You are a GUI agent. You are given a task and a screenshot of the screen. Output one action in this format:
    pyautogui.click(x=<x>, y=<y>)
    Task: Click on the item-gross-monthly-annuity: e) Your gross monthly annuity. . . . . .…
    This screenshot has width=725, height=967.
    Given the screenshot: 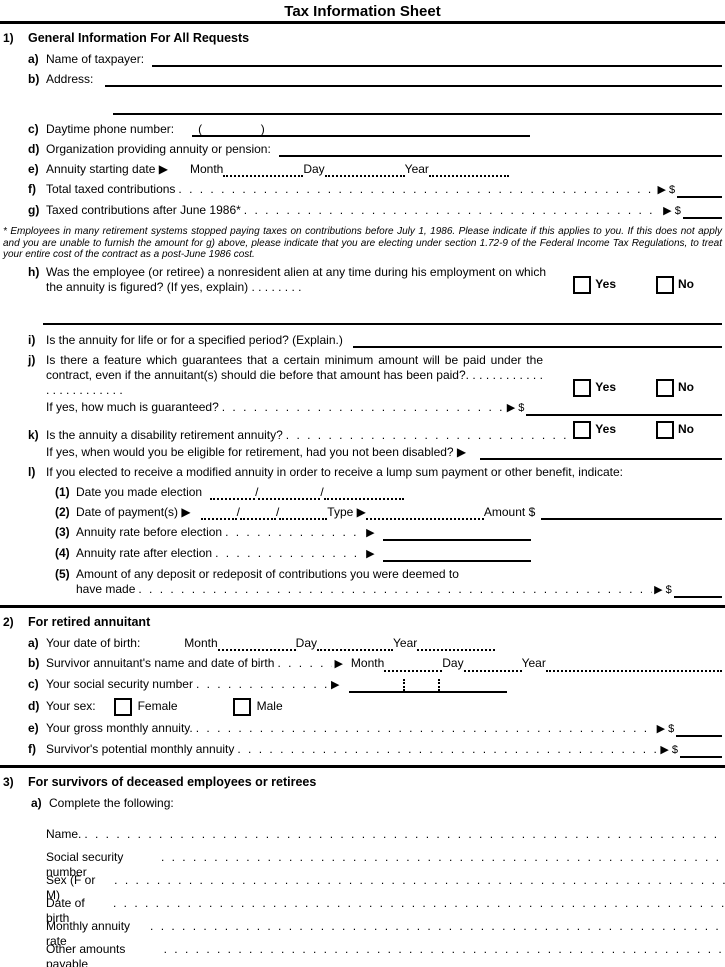 What is the action you would take?
    pyautogui.click(x=362, y=729)
    